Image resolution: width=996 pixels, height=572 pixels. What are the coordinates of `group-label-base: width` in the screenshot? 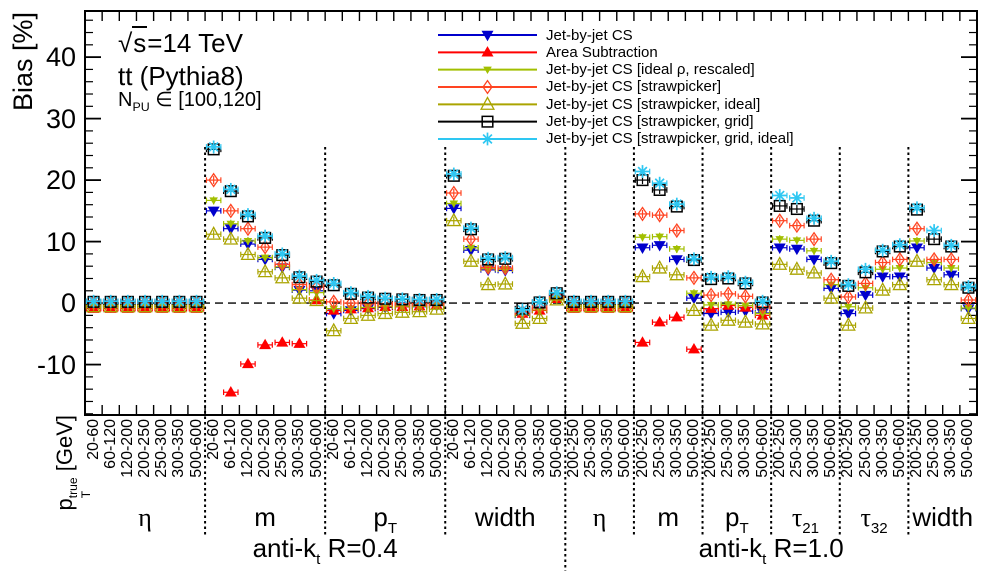 It's located at (943, 517).